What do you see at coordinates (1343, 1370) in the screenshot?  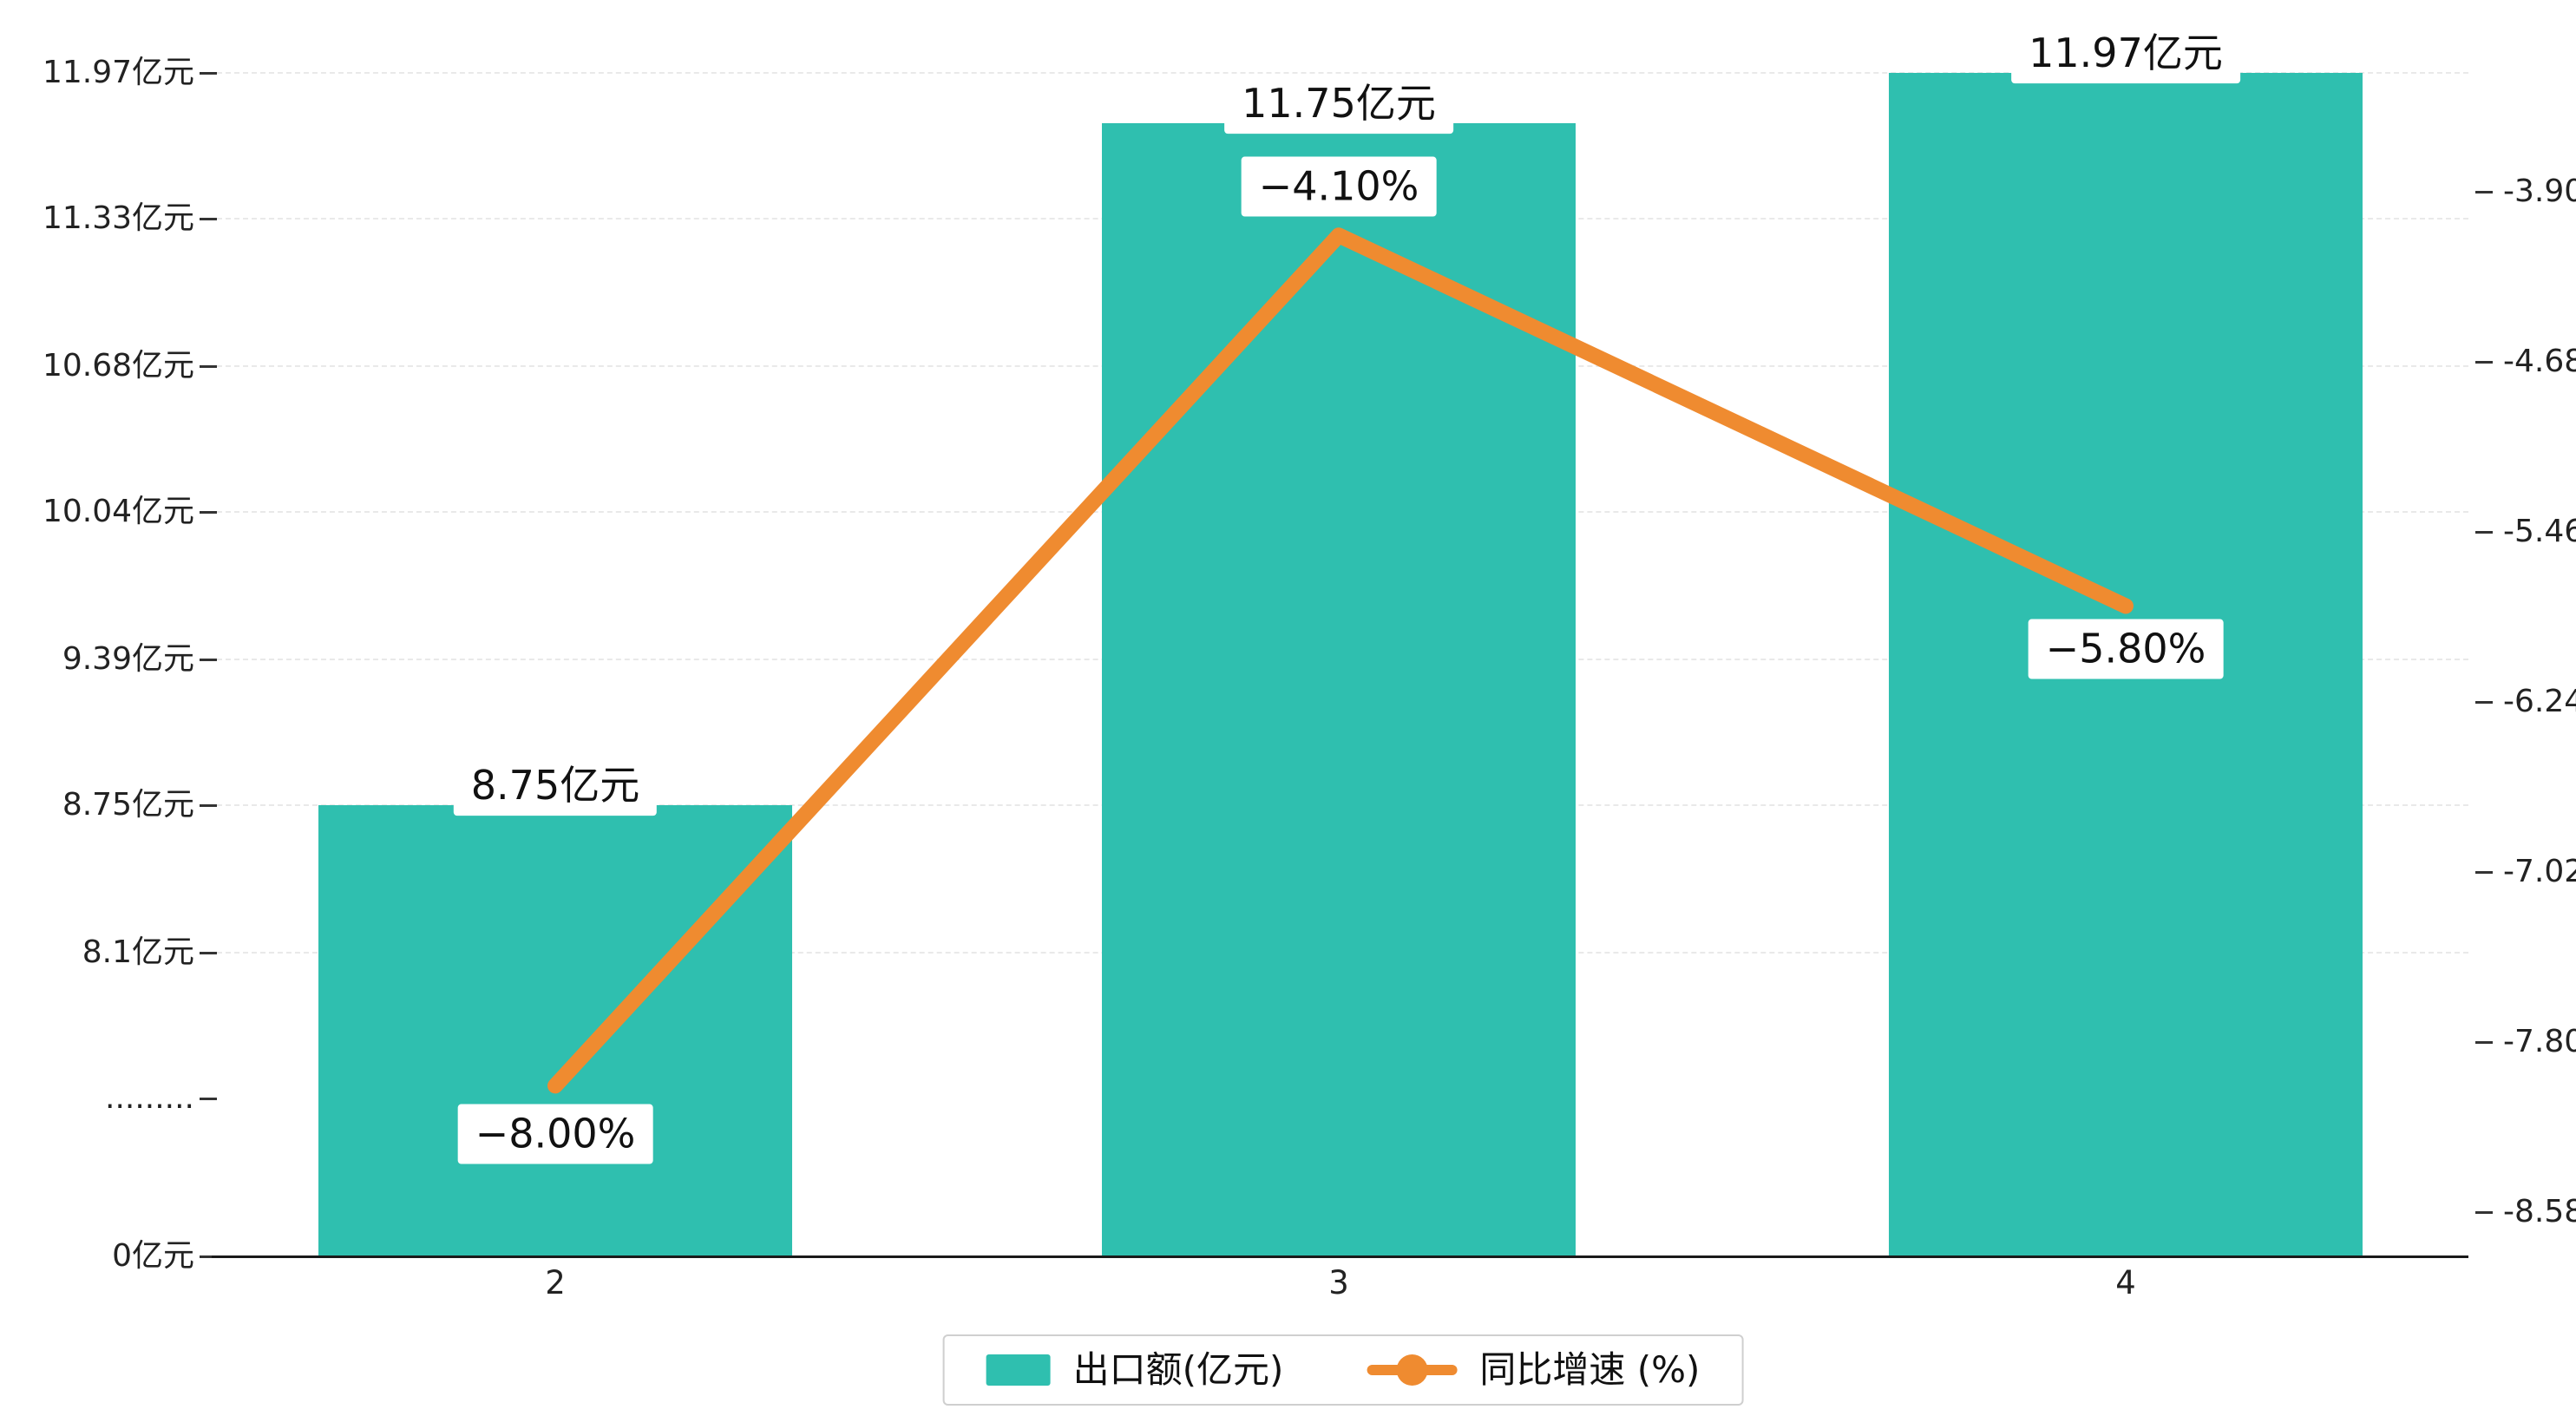 I see `legend: 出口额(亿元) 同比增速 (%)` at bounding box center [1343, 1370].